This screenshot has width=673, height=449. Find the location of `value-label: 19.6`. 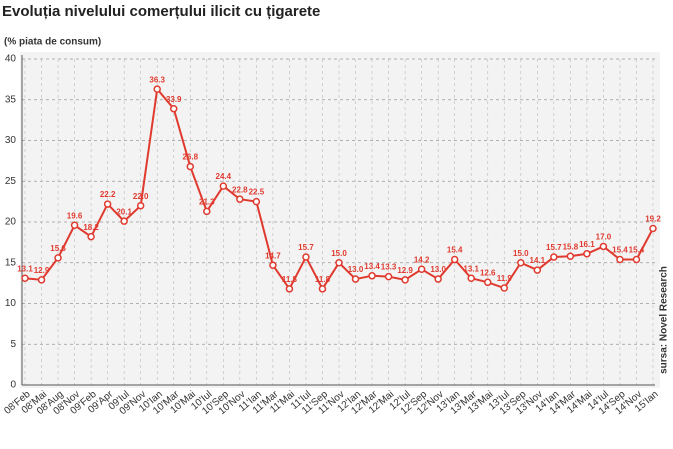

value-label: 19.6 is located at coordinates (75, 215).